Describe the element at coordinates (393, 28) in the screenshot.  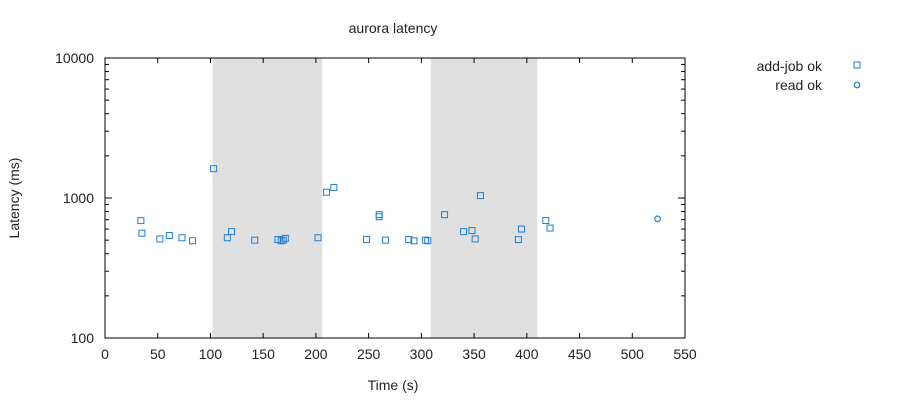
I see `chart-title: aurora latency` at that location.